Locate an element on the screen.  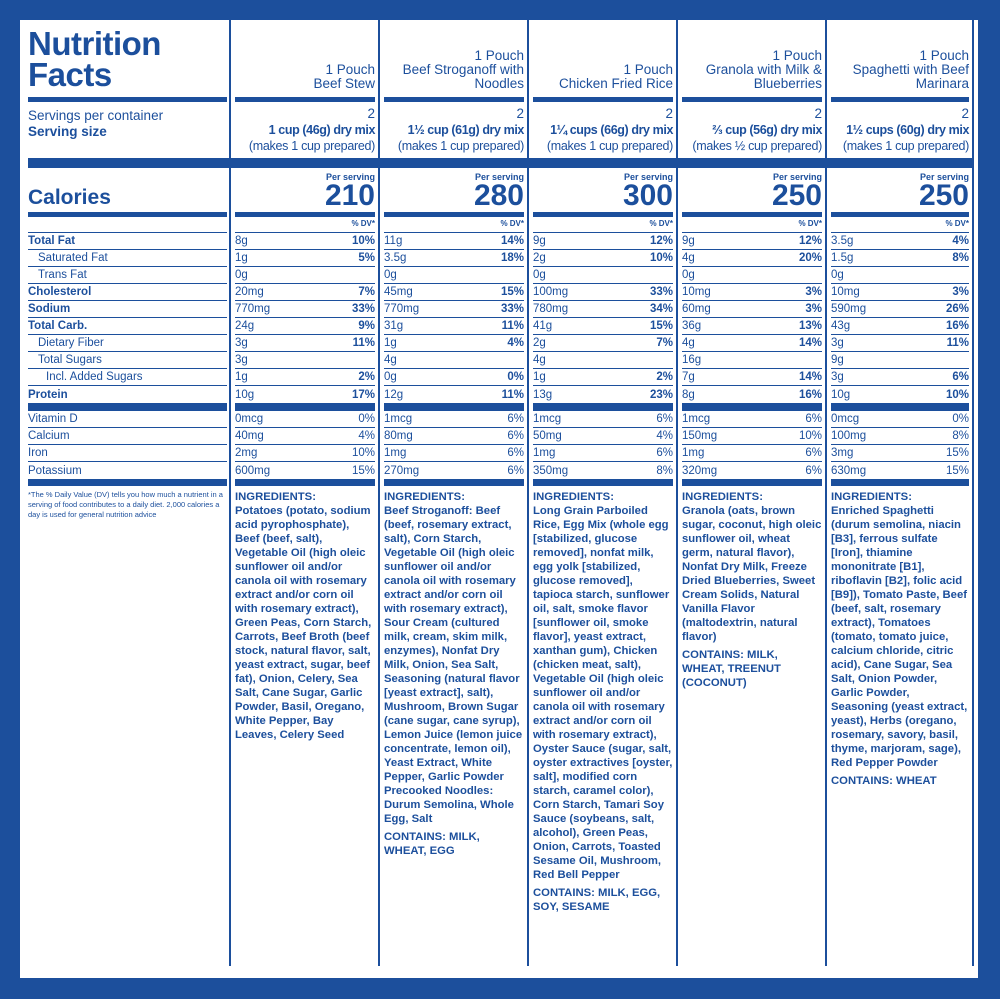
nutrient-dv: 14% is located at coordinates (512, 241).